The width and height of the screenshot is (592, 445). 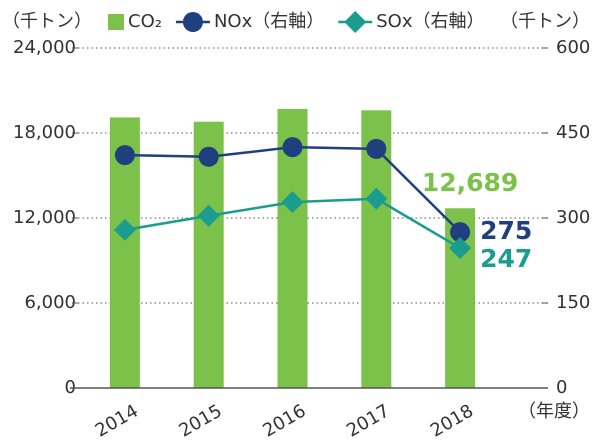 I want to click on legend-label: CO₂, so click(x=145, y=21).